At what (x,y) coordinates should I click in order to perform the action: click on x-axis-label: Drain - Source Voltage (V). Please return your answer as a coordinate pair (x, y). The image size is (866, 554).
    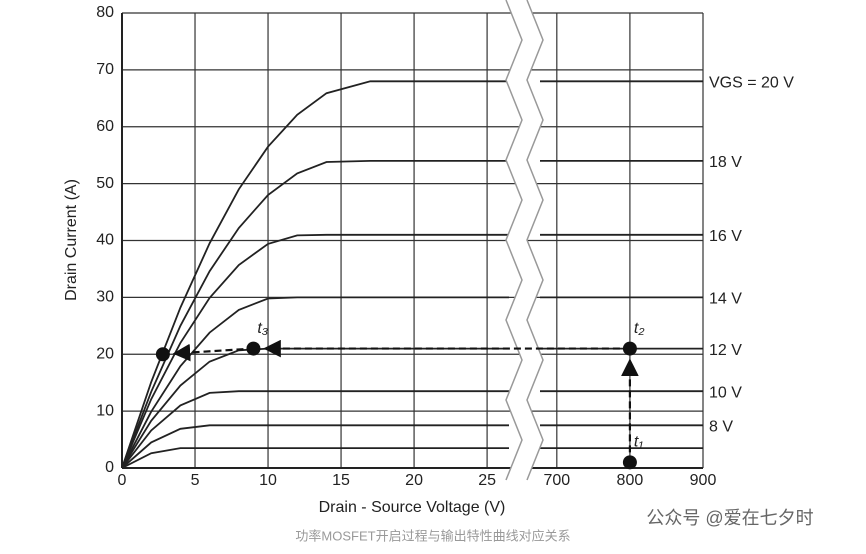
    Looking at the image, I should click on (412, 507).